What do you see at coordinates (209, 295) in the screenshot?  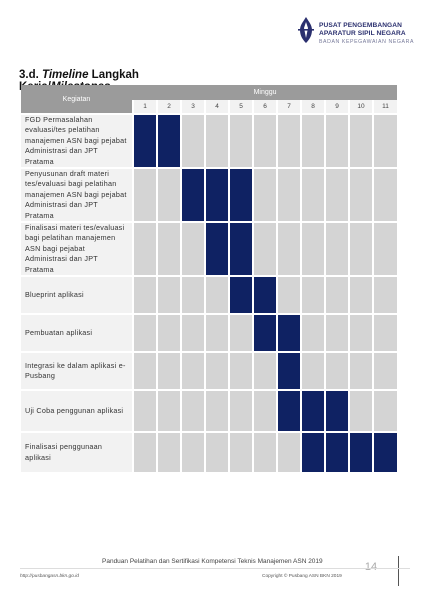 I see `timeline-row: Blueprint aplikasi` at bounding box center [209, 295].